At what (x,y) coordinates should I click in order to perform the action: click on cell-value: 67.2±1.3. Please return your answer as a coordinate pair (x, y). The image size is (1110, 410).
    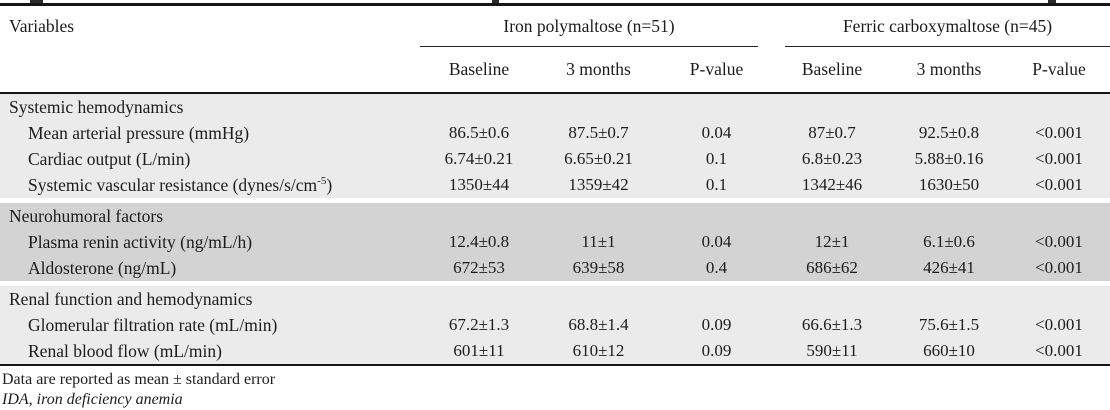
    Looking at the image, I should click on (479, 324).